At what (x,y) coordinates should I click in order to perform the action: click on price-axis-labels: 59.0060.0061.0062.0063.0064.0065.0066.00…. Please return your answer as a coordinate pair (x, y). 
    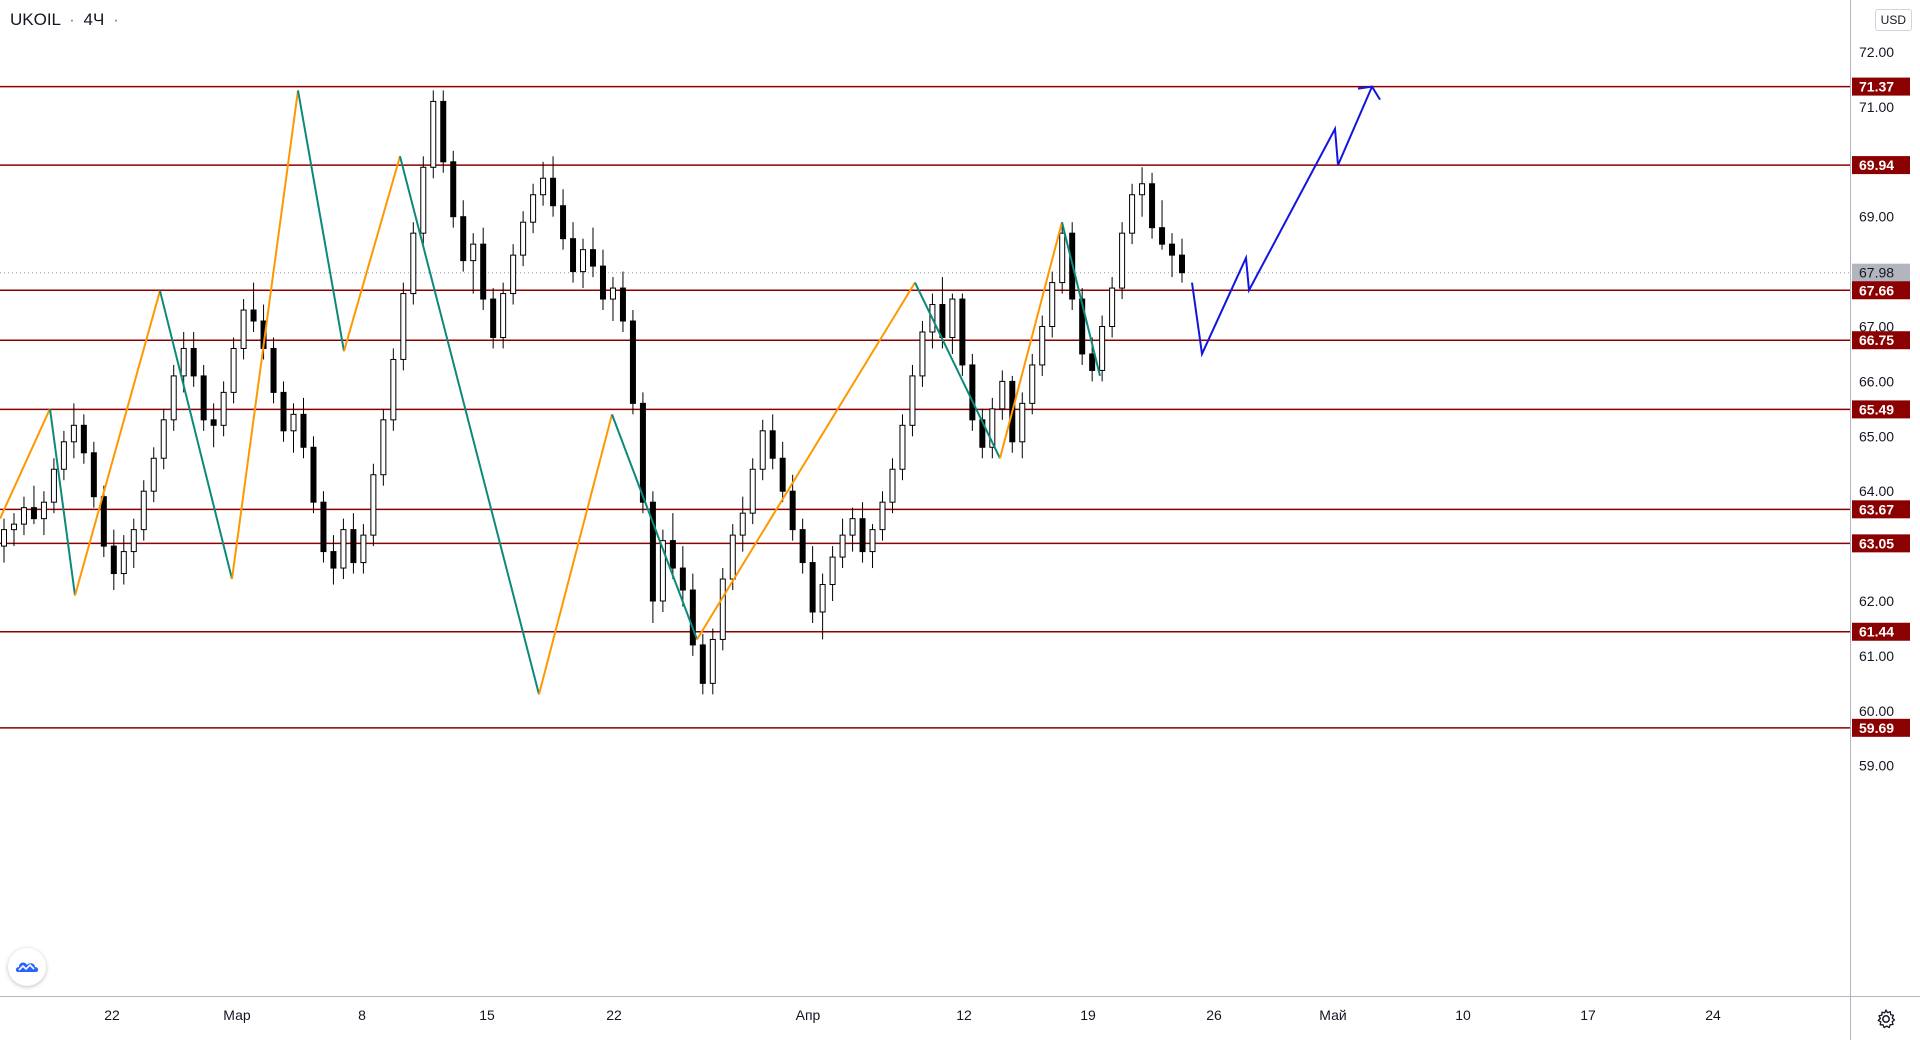
    Looking at the image, I should click on (1881, 409).